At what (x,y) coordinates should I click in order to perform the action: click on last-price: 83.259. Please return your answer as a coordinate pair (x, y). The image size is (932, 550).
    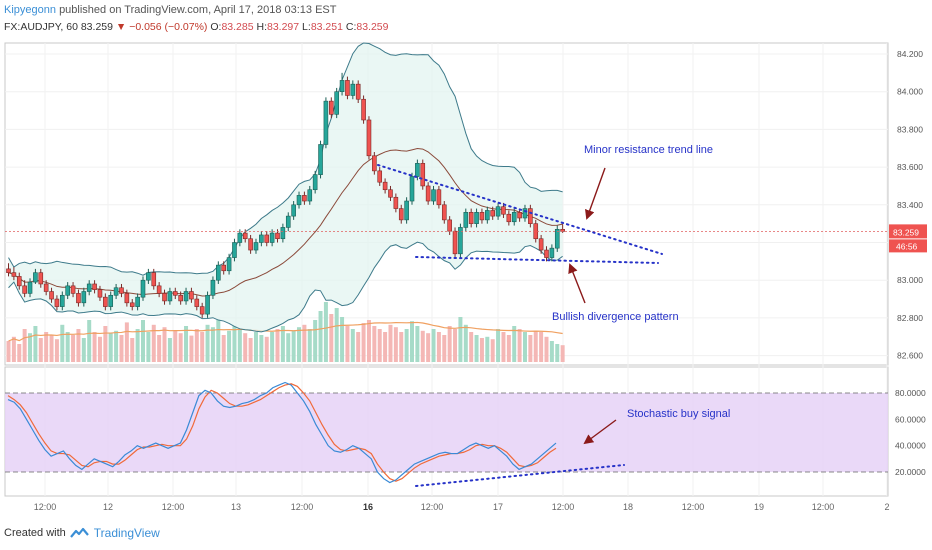
    Looking at the image, I should click on (96, 27).